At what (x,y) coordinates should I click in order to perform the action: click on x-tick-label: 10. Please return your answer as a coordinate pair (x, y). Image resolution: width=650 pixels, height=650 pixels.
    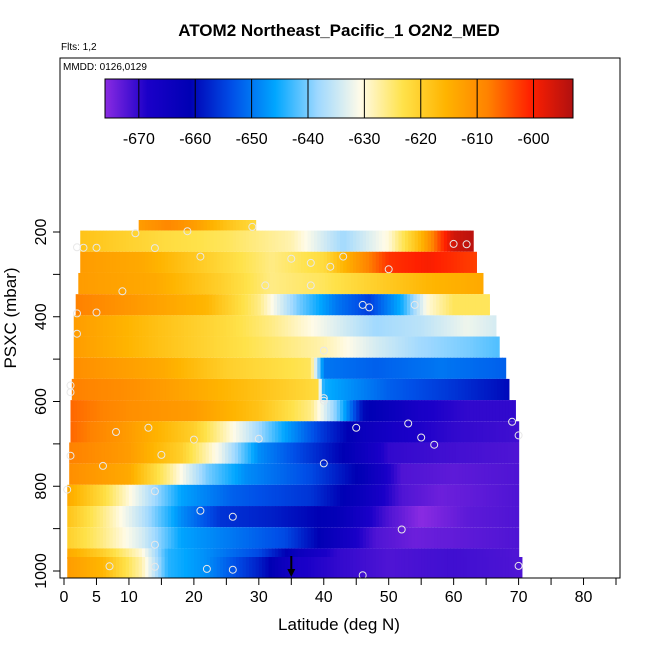
    Looking at the image, I should click on (129, 597).